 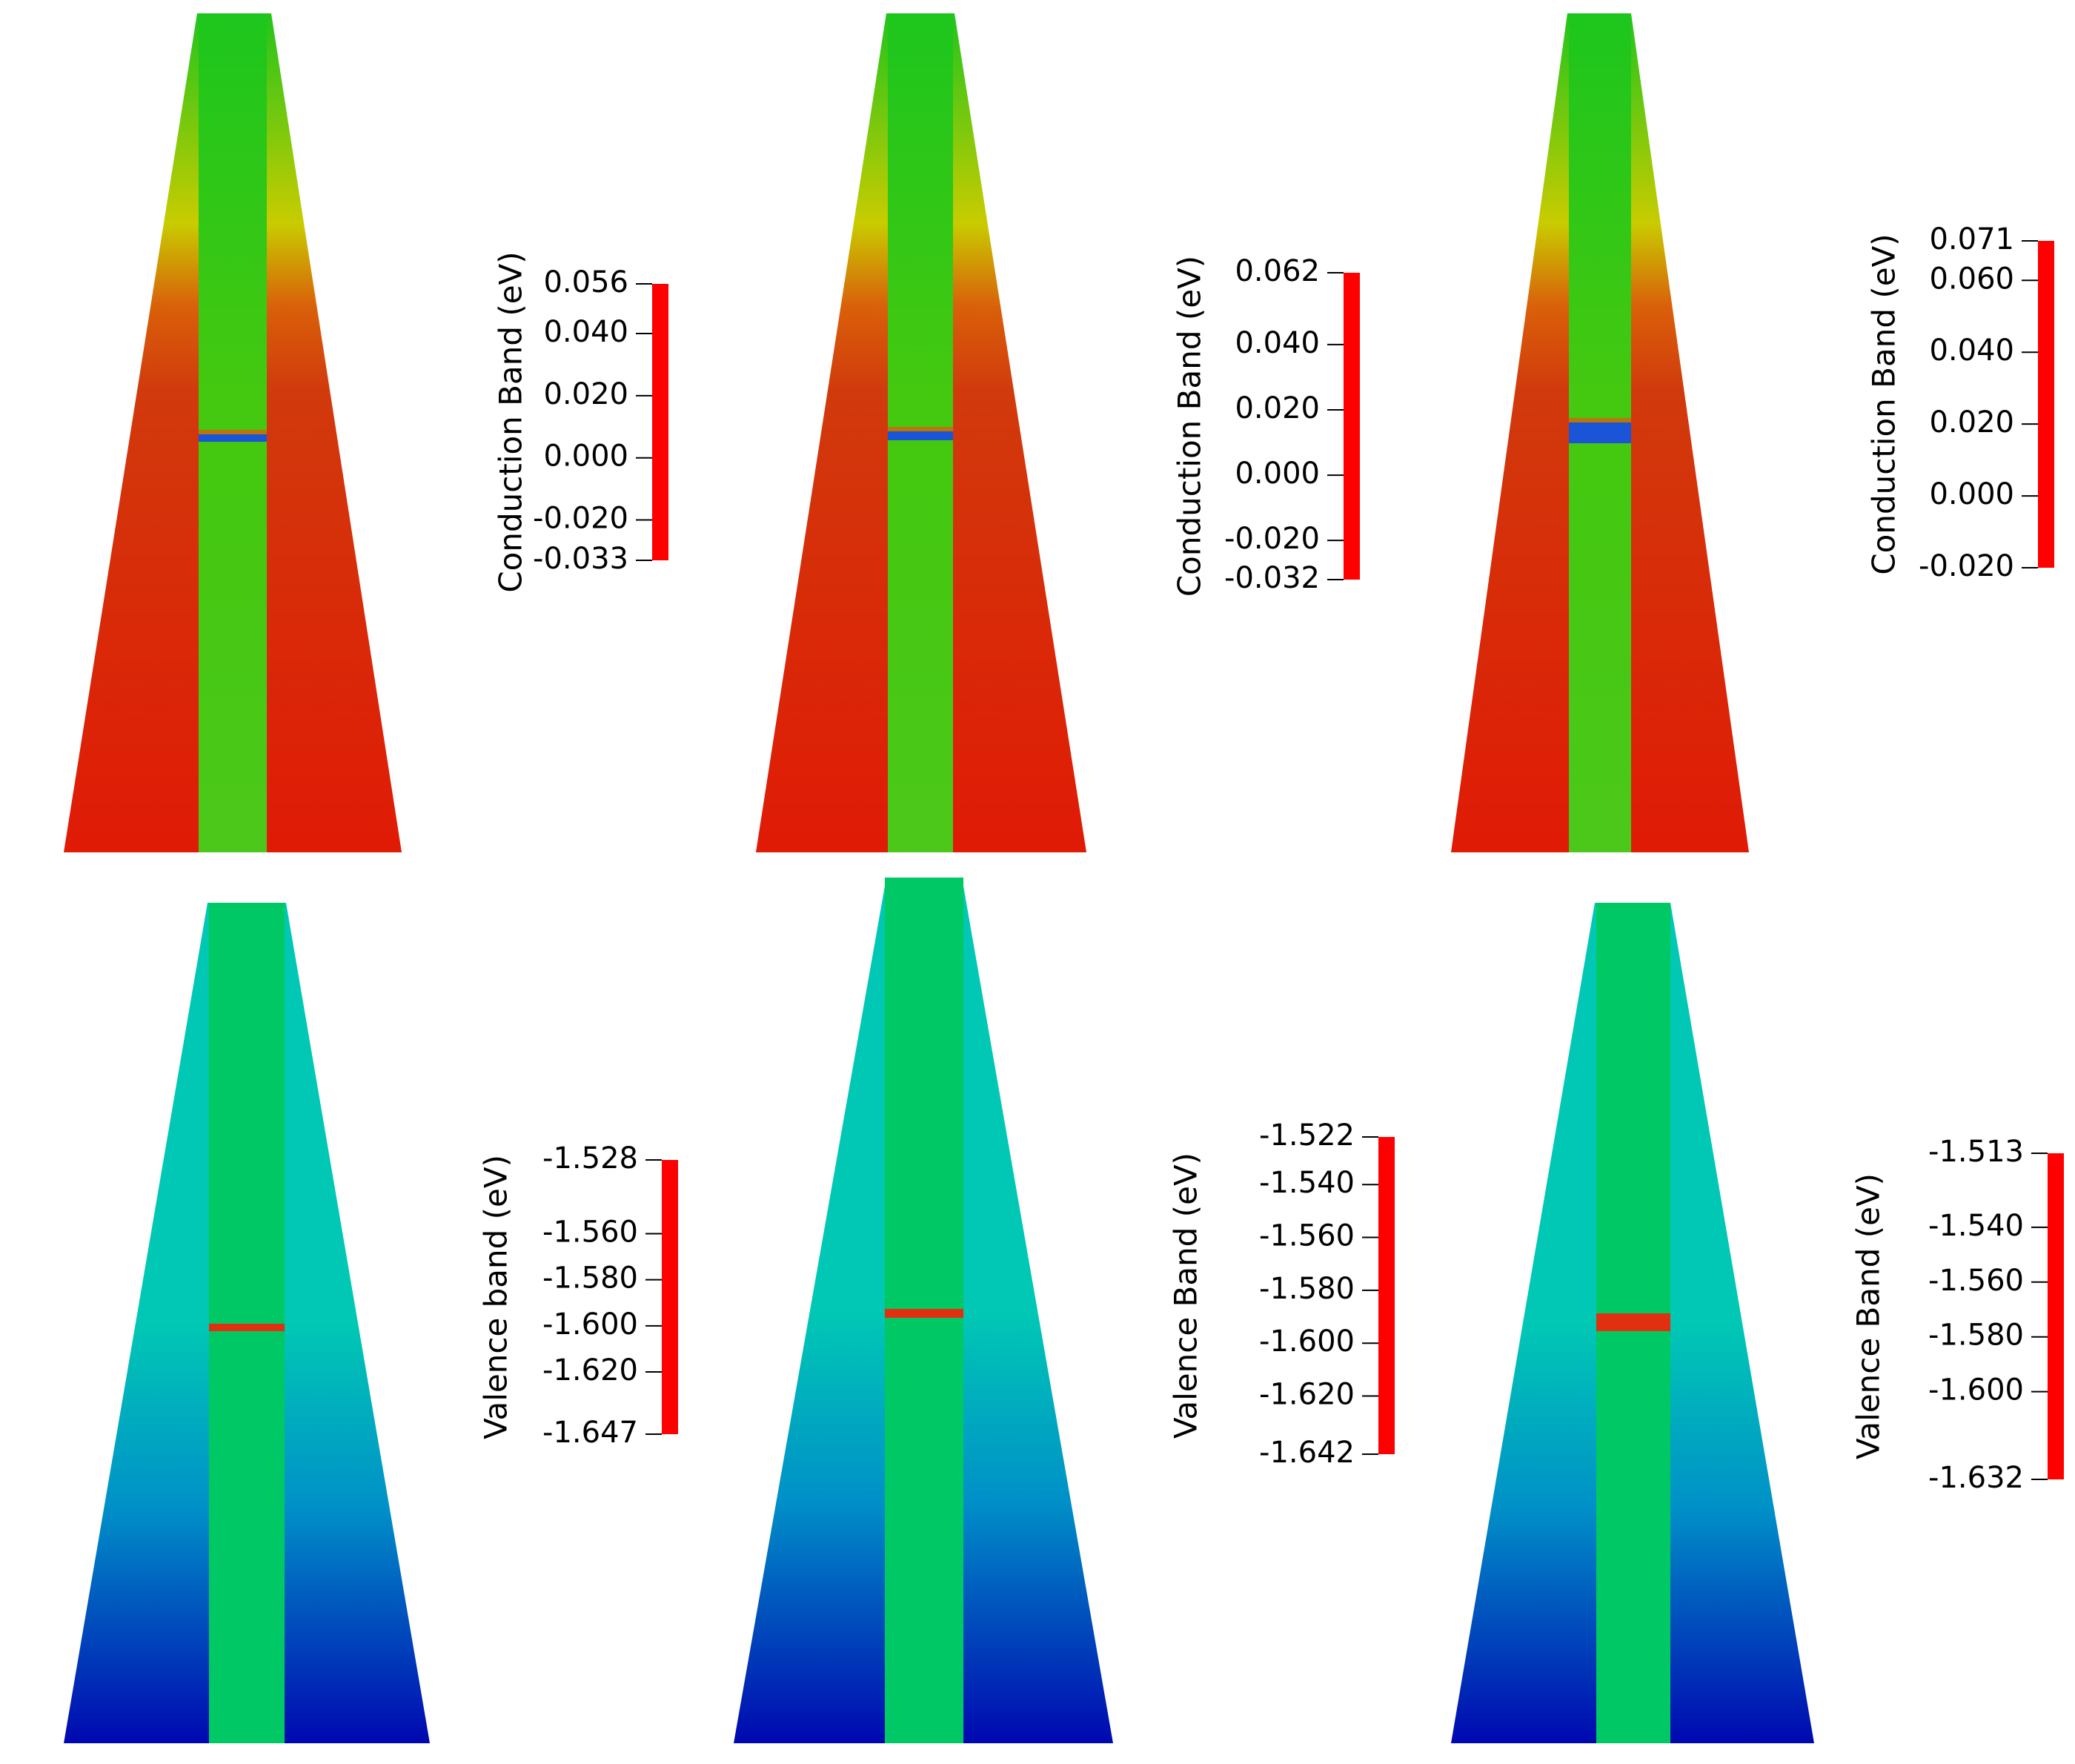 What do you see at coordinates (1868, 1316) in the screenshot?
I see `panel-6-colorbar-title: Valence Band (eV)` at bounding box center [1868, 1316].